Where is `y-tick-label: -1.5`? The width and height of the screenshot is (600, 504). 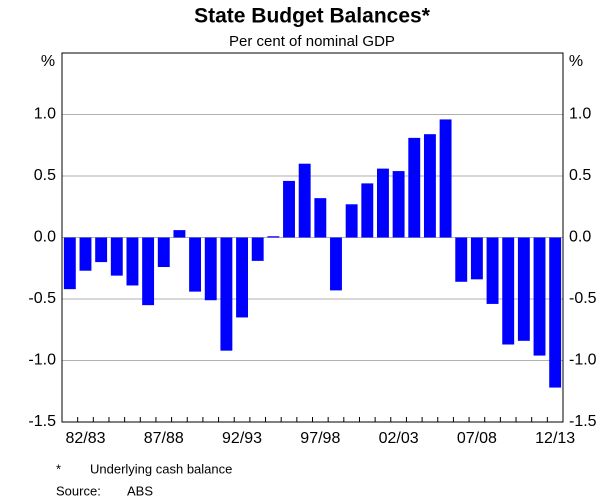
y-tick-label: -1.5 is located at coordinates (42, 421).